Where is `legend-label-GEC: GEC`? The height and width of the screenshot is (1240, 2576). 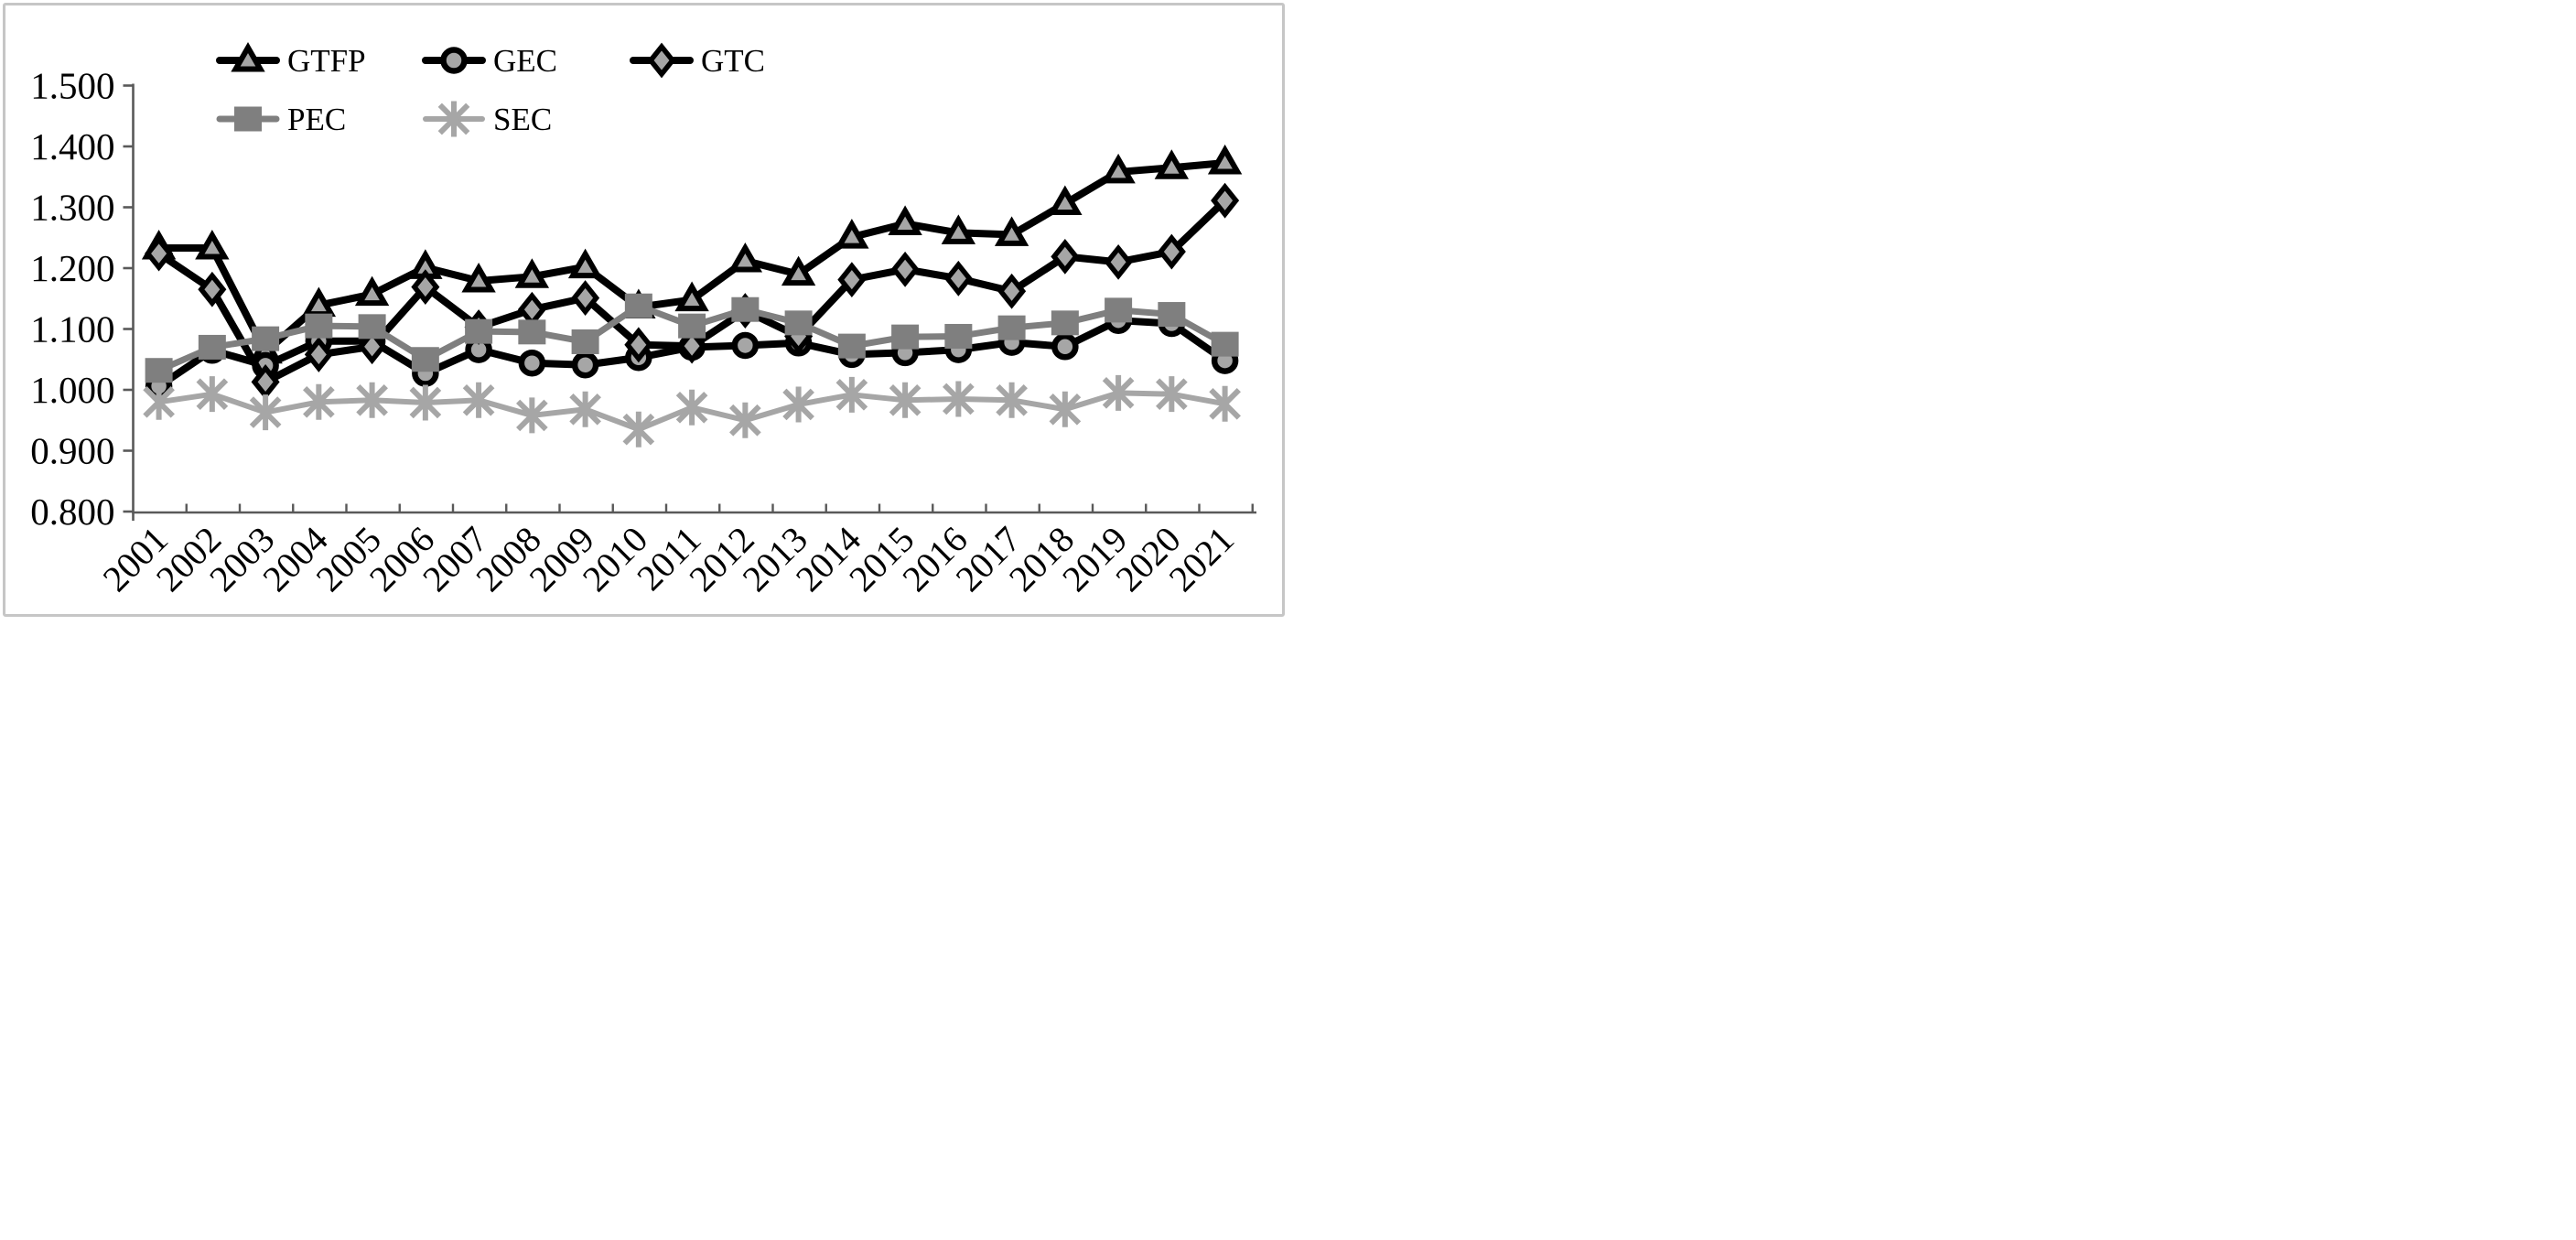 legend-label-GEC: GEC is located at coordinates (525, 61).